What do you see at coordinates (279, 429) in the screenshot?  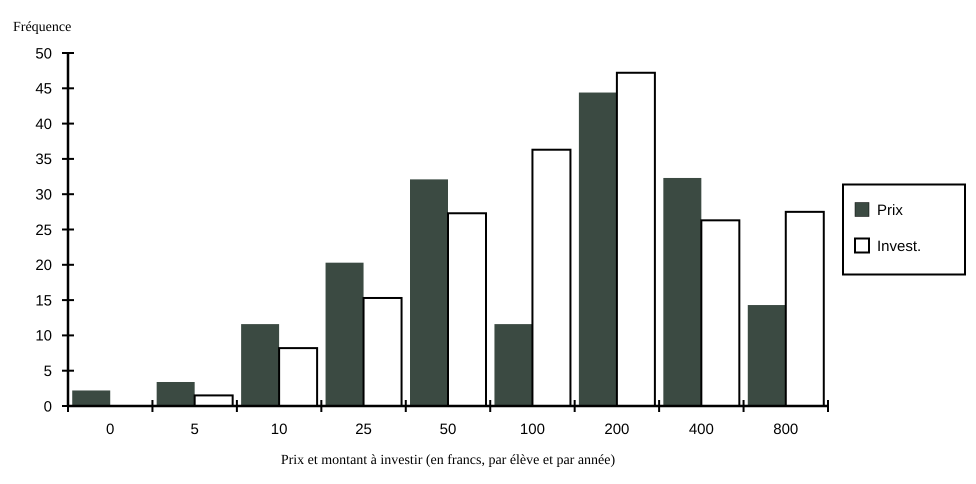 I see `x-tick-label: 10` at bounding box center [279, 429].